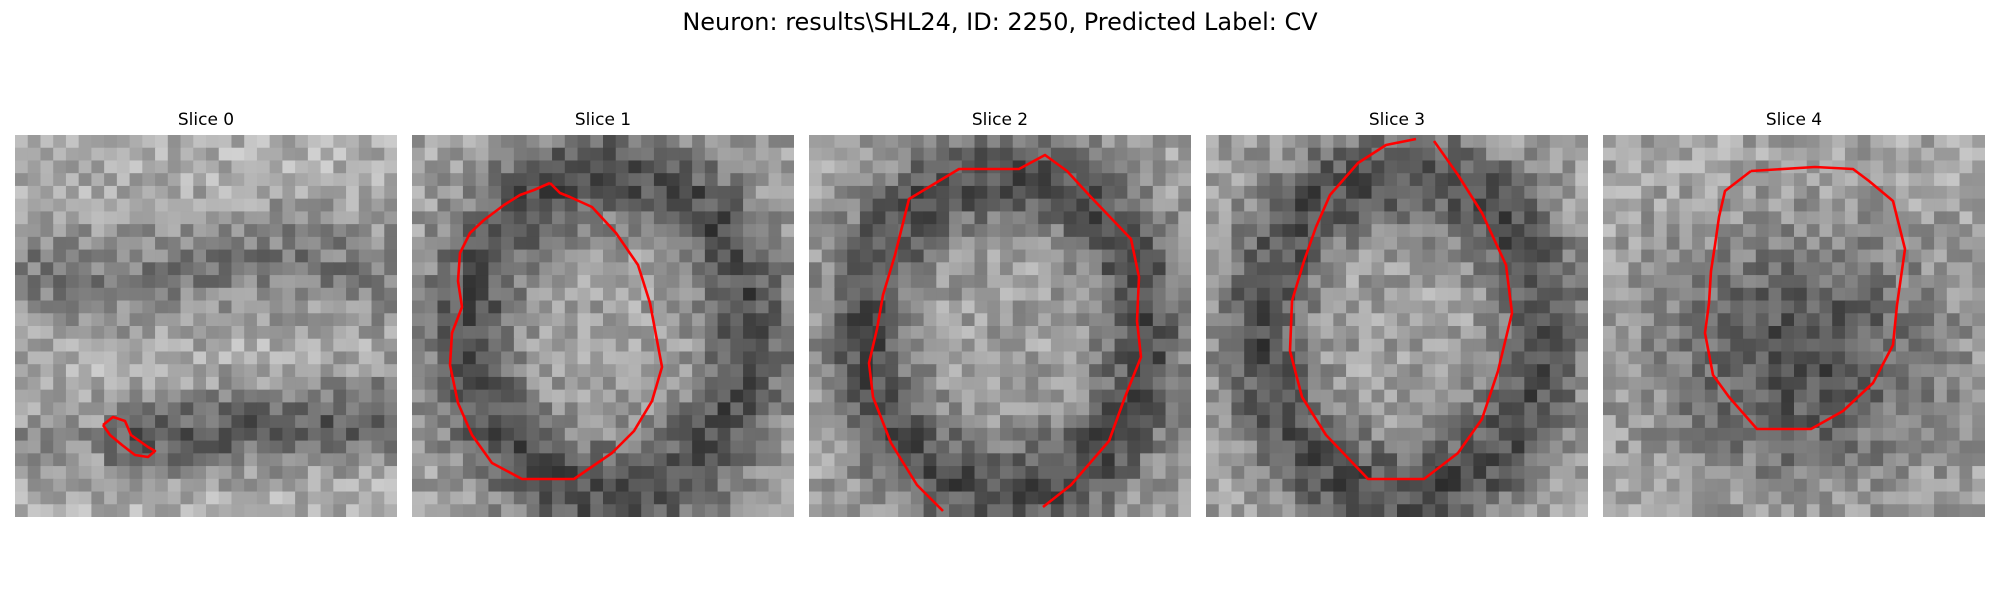 Image resolution: width=2000 pixels, height=600 pixels. I want to click on slice-panel-0: Slice 0, so click(206, 312).